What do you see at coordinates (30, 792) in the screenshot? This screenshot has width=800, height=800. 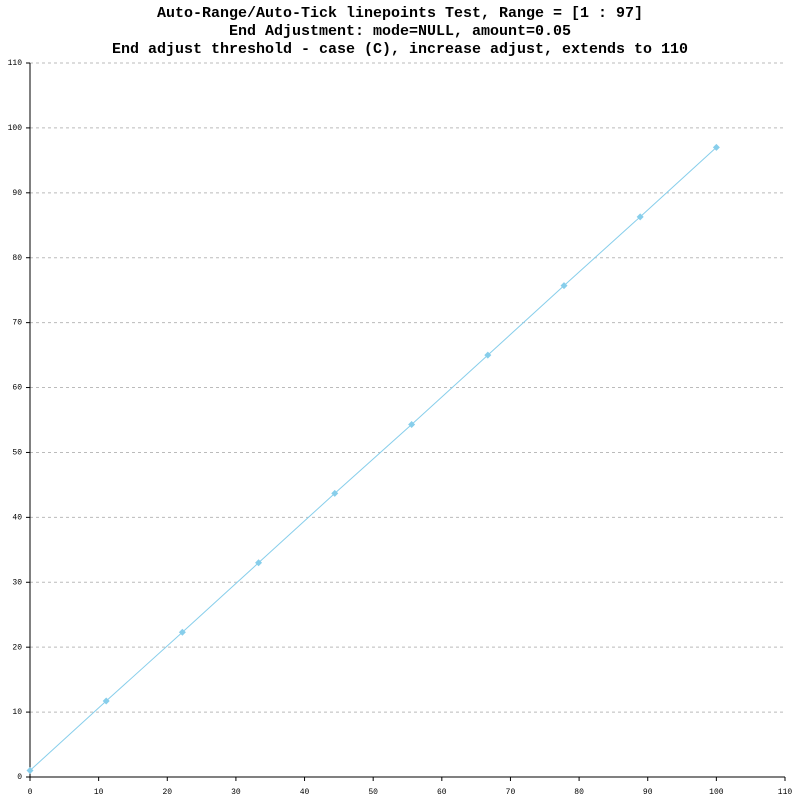 I see `x-tick-label: 0` at bounding box center [30, 792].